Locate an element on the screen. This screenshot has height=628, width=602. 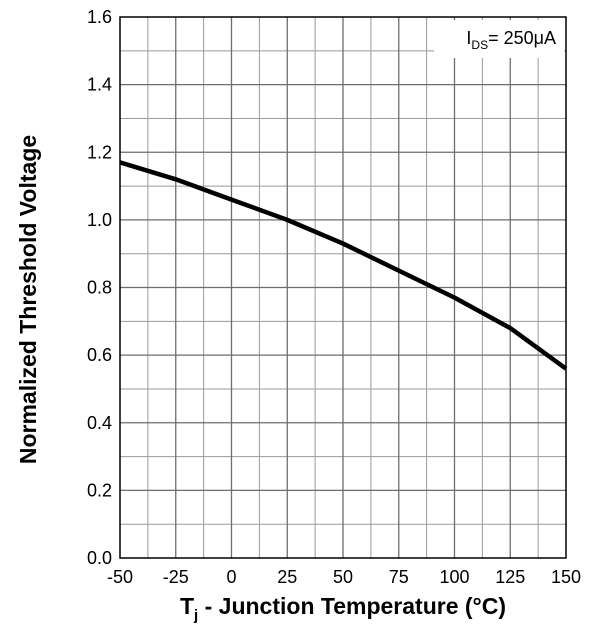
x-axis-title: Tj - Junction Temperature (°C) is located at coordinates (343, 608).